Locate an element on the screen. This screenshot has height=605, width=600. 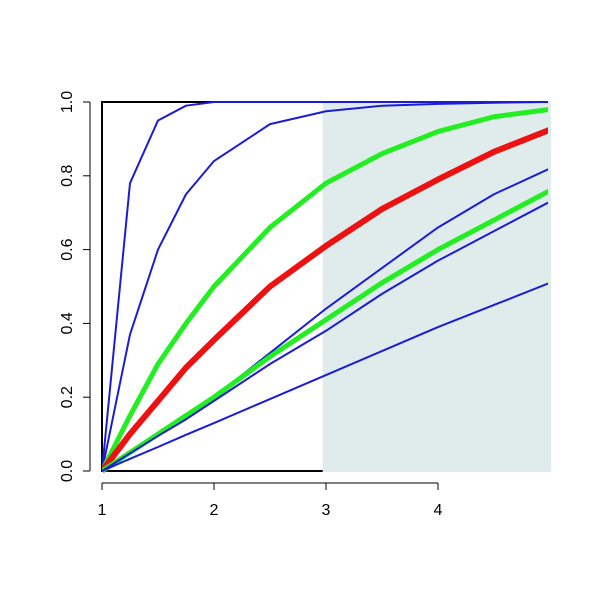
x-tick-label: 3 is located at coordinates (326, 510).